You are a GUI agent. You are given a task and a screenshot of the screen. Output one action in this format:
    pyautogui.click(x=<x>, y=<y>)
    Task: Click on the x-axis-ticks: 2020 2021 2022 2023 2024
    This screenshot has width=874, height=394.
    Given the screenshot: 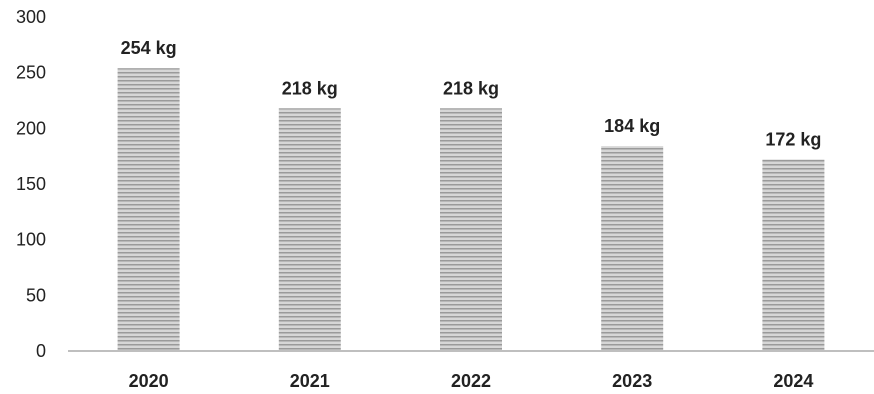 What is the action you would take?
    pyautogui.click(x=471, y=381)
    